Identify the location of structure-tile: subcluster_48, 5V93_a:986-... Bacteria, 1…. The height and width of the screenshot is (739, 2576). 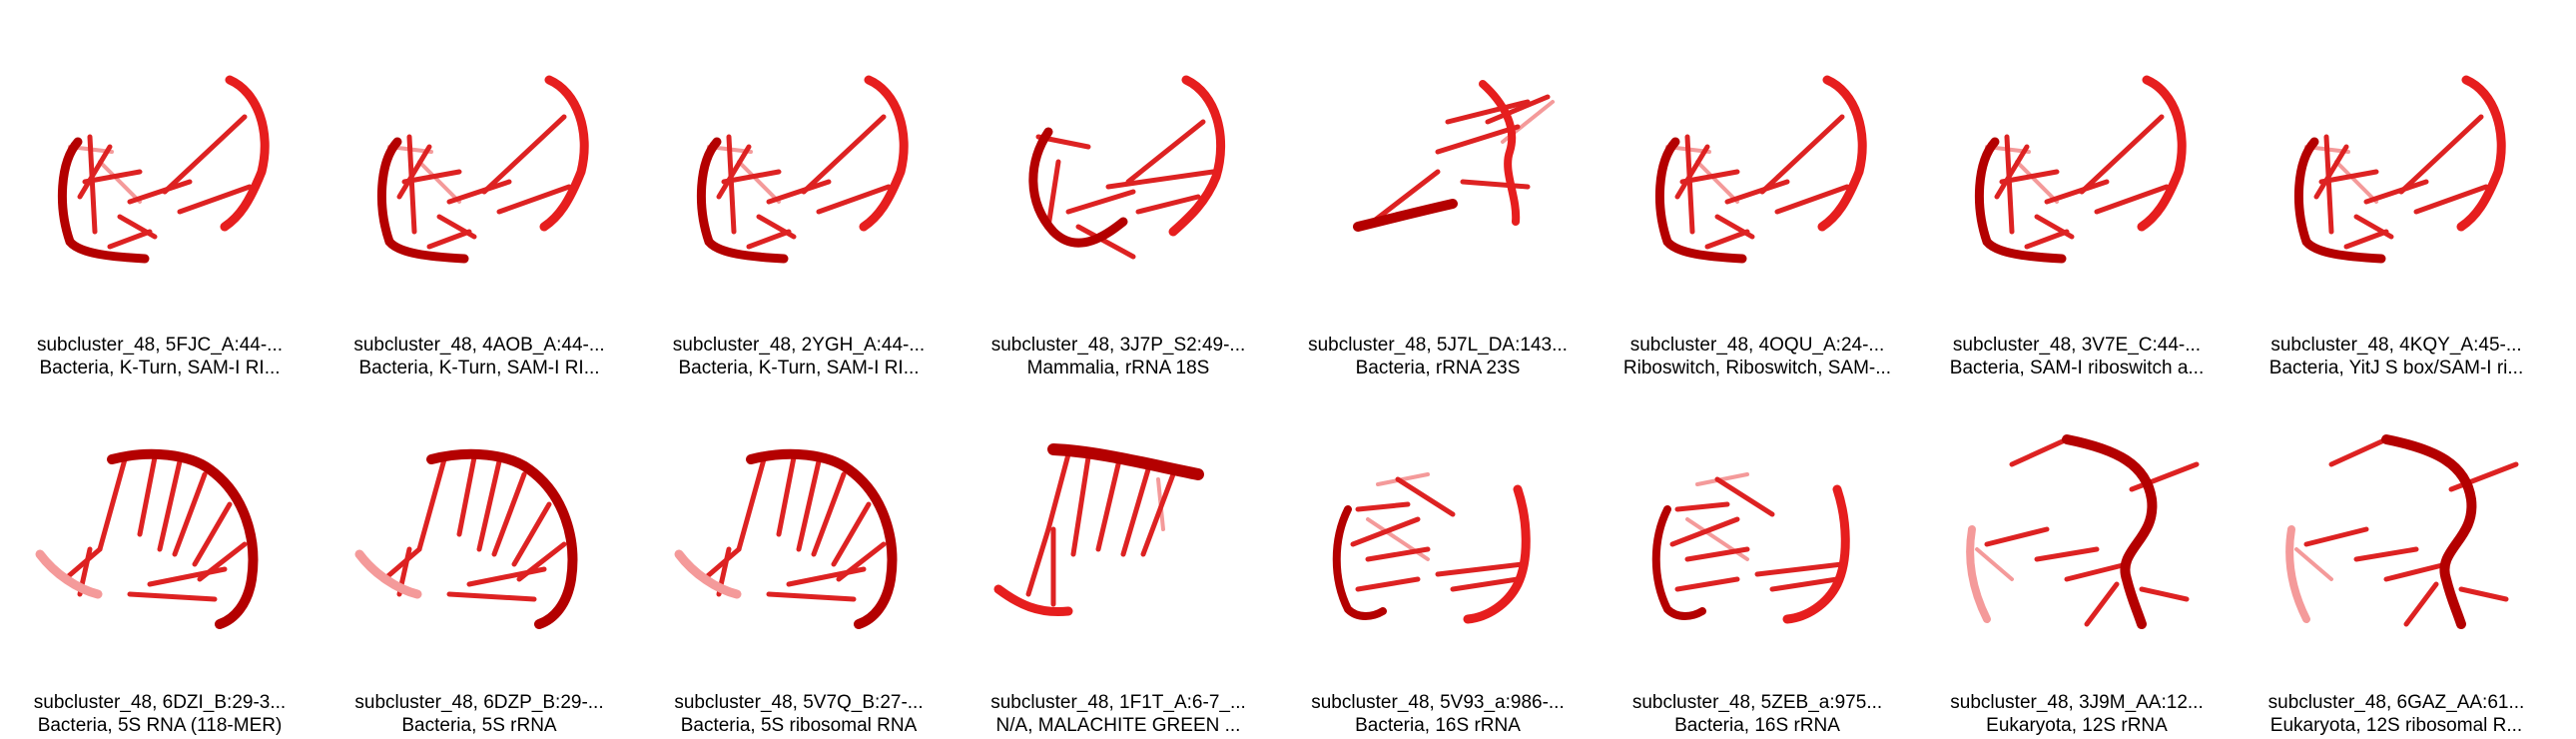
(1438, 559).